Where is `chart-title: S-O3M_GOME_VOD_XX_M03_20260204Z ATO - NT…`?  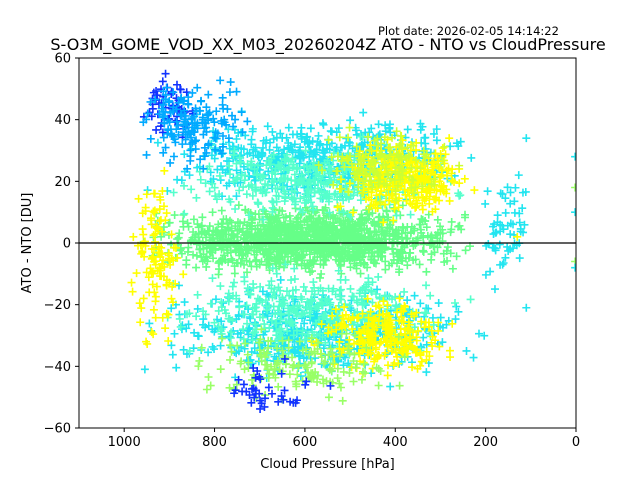
chart-title: S-O3M_GOME_VOD_XX_M03_20260204Z ATO - NT… is located at coordinates (327, 45).